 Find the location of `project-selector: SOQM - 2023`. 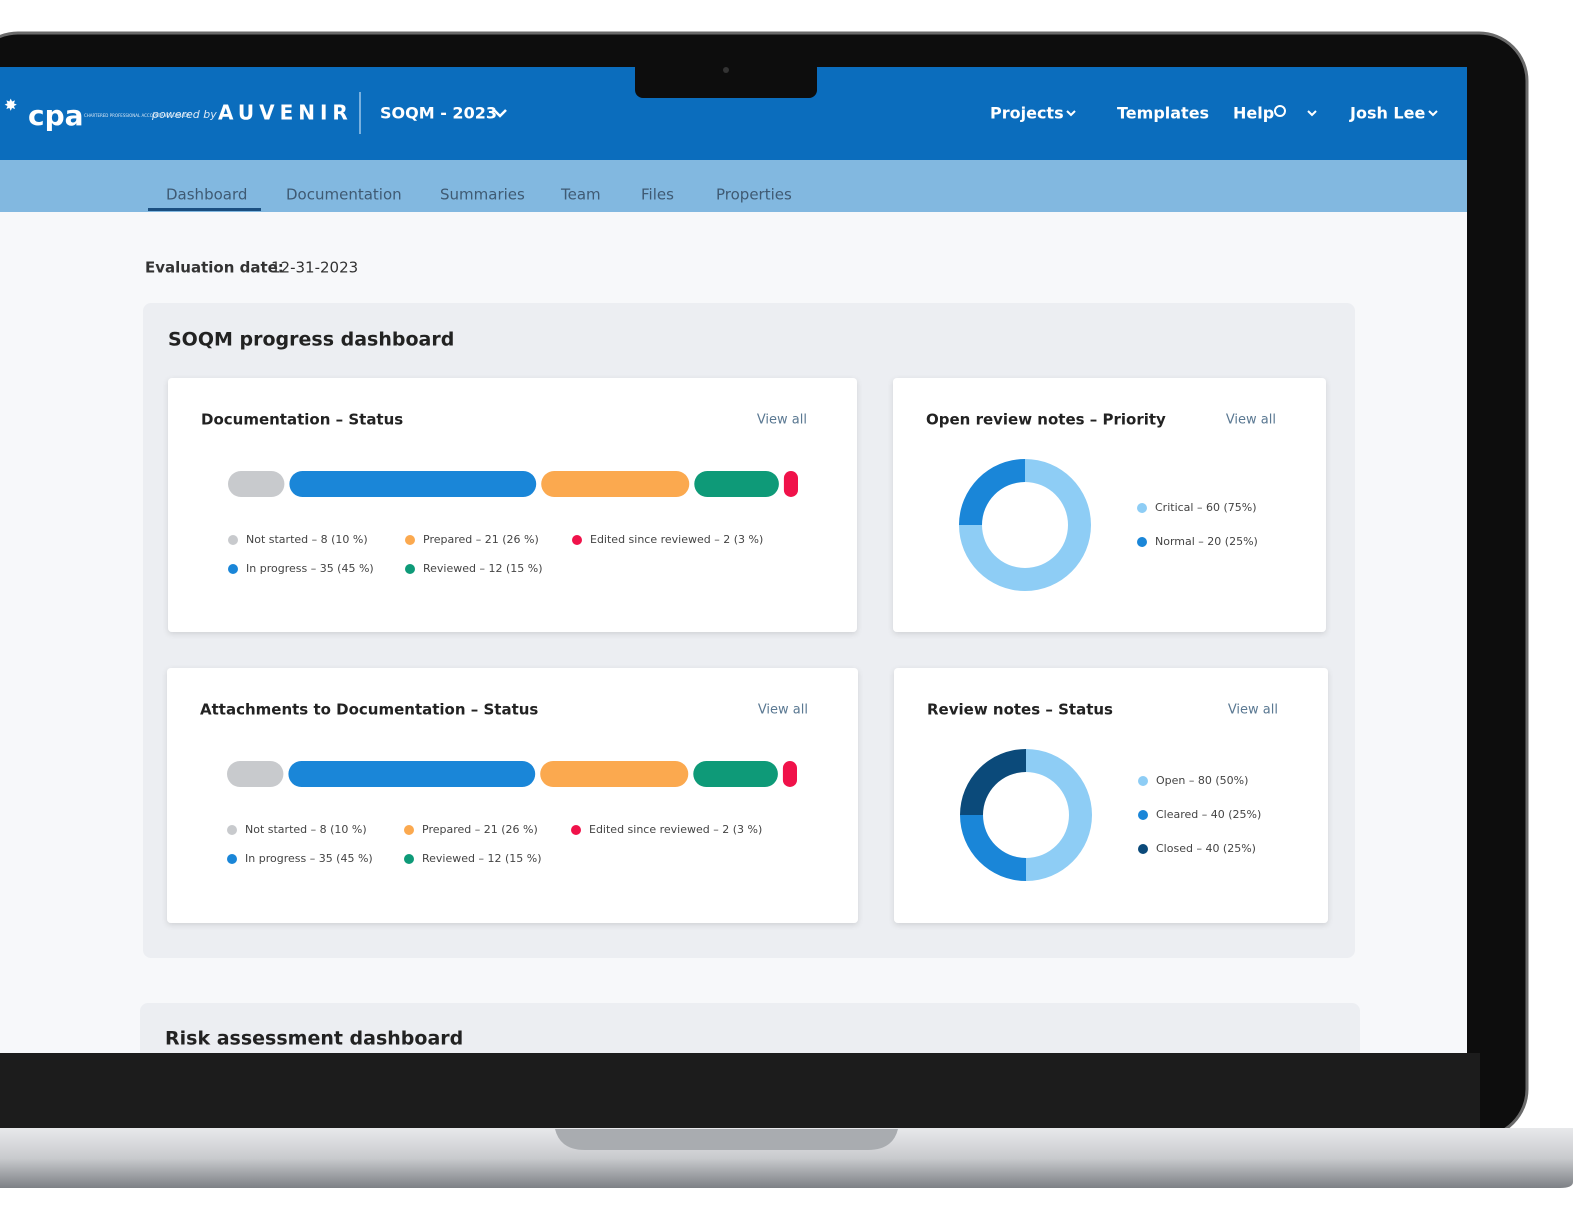

project-selector: SOQM - 2023 is located at coordinates (438, 113).